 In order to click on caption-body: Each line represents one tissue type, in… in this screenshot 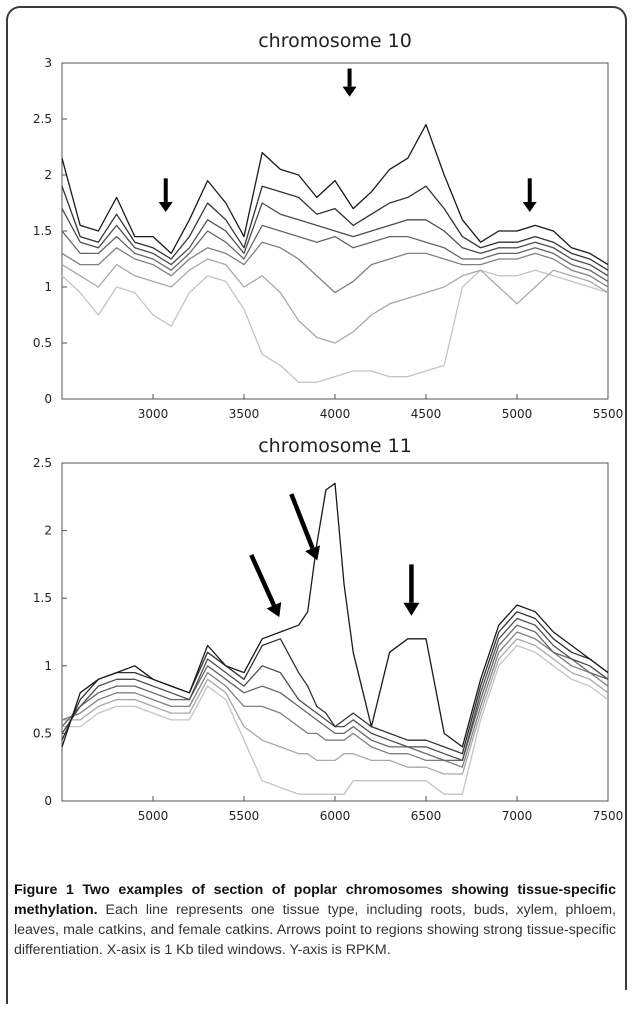, I will do `click(315, 930)`.